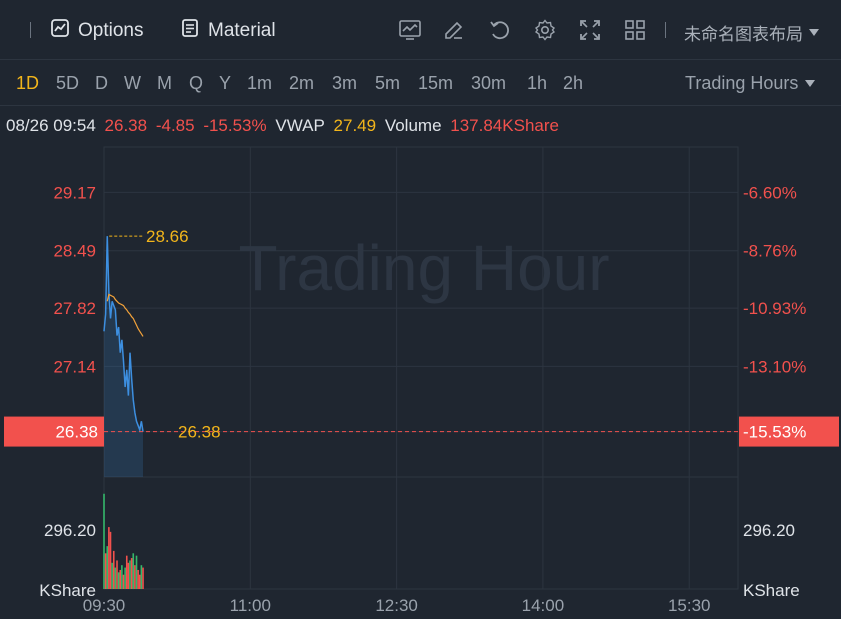  What do you see at coordinates (74, 366) in the screenshot?
I see `y-tick-label-price: 27.14` at bounding box center [74, 366].